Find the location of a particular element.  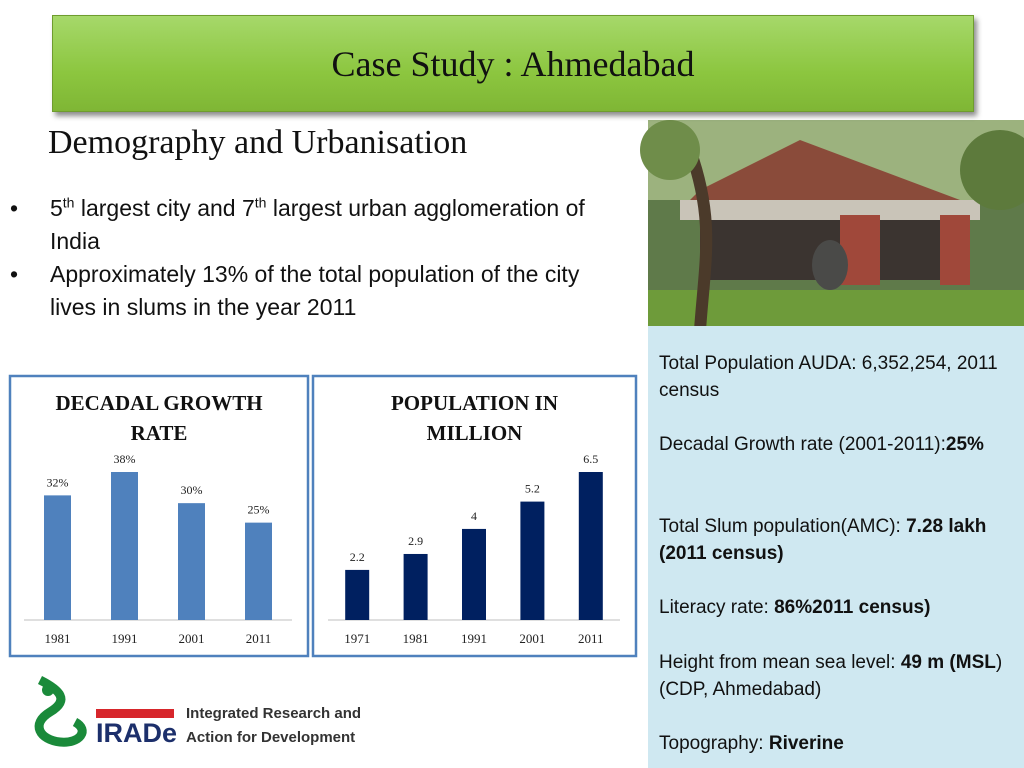

text-run: Decadal Growth rate (2001-2011): is located at coordinates (802, 444).